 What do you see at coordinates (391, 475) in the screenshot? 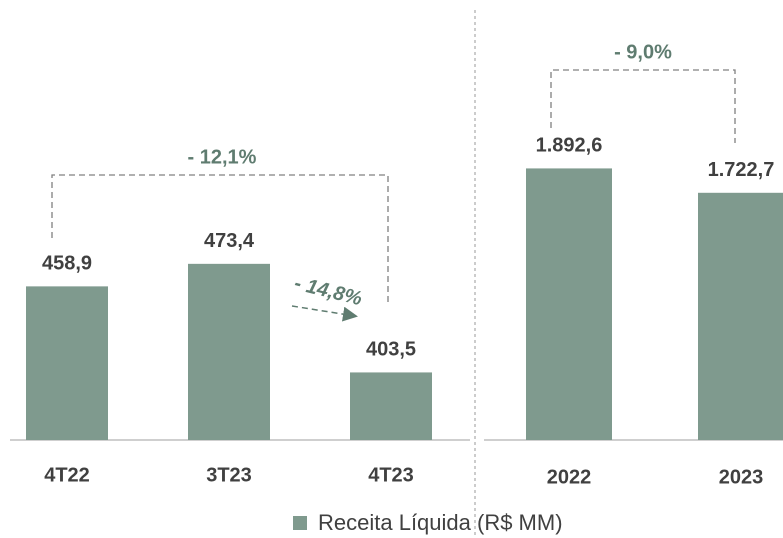
I see `x-tick-label: 4T23` at bounding box center [391, 475].